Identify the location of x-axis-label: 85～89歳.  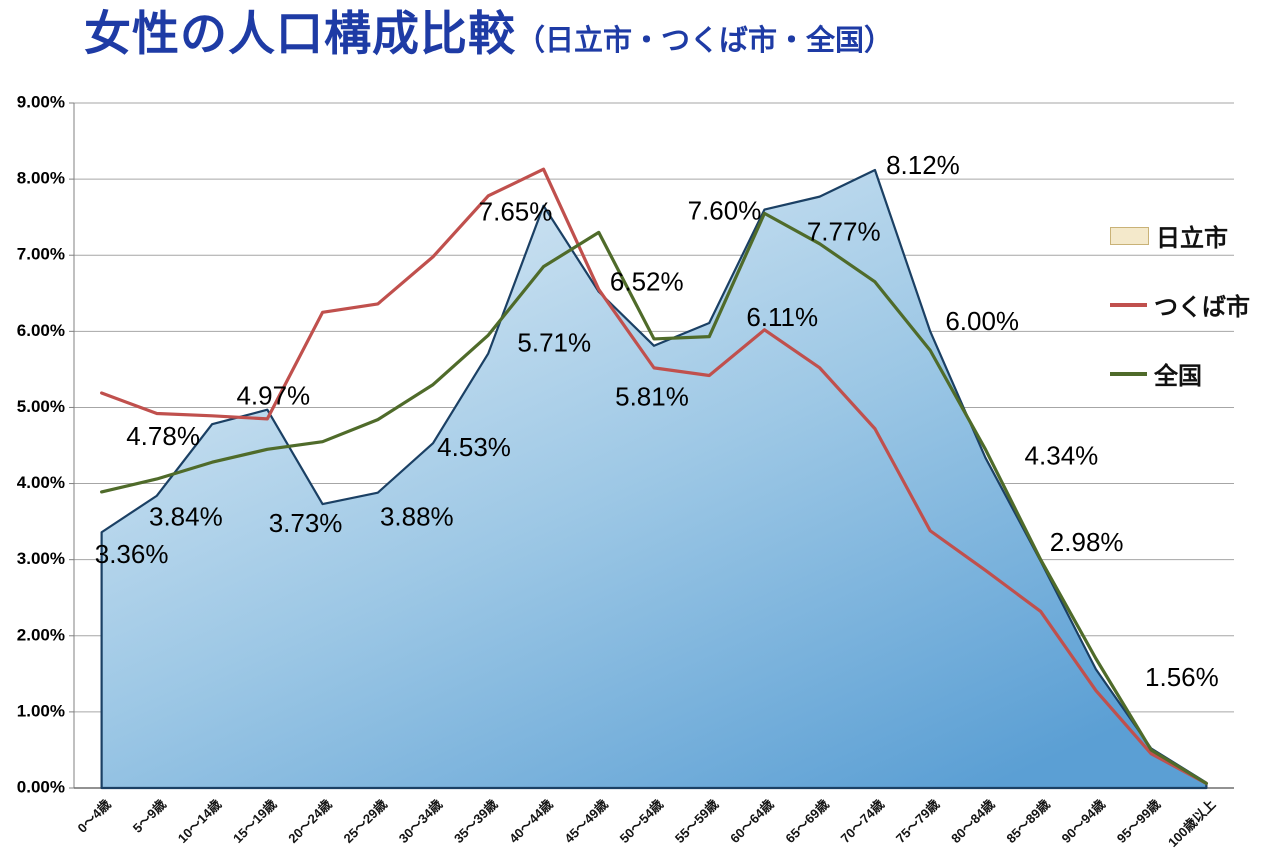
(1027, 821).